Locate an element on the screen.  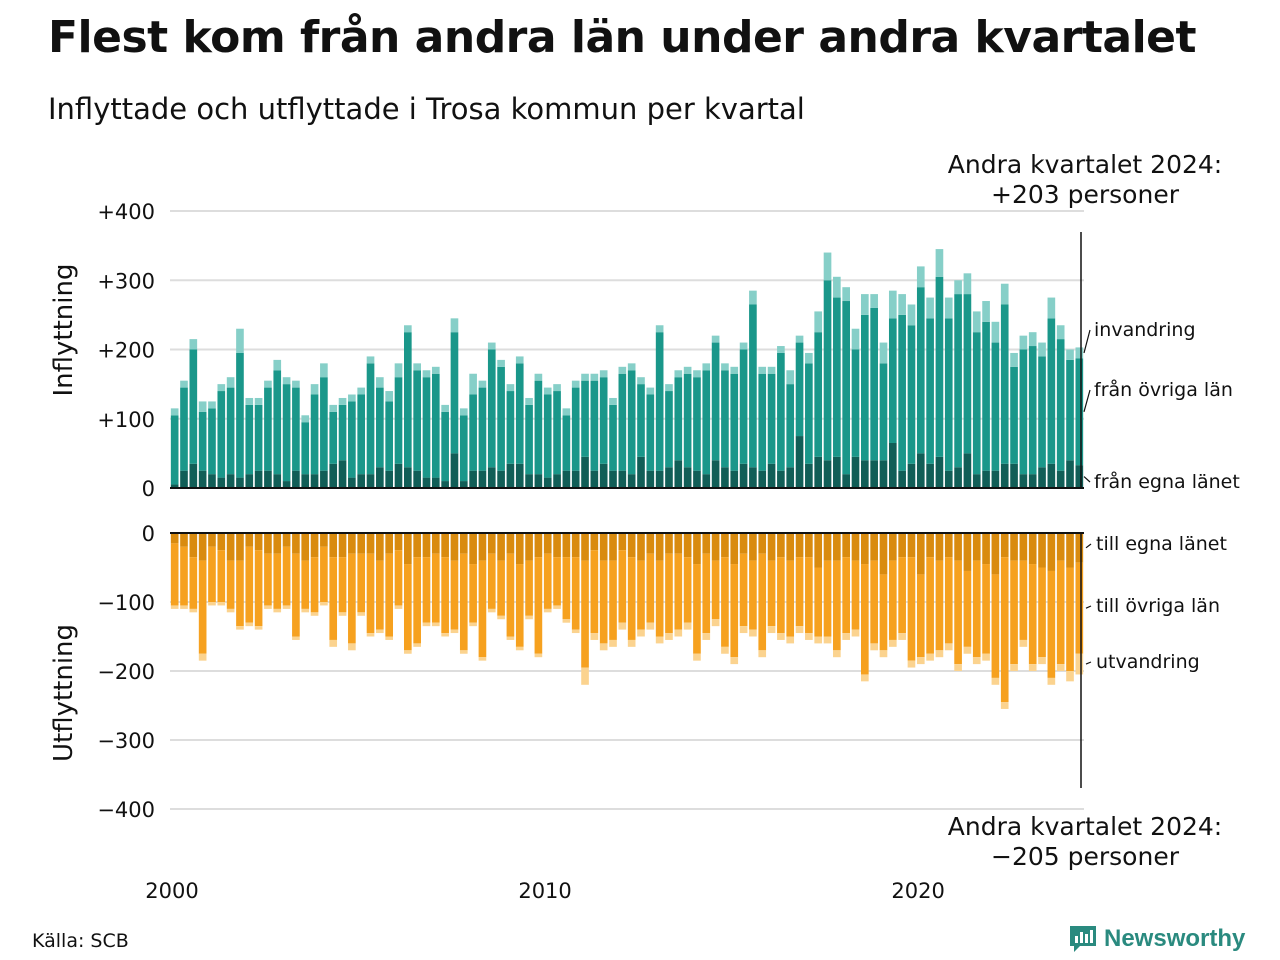
upper-y-axis-title: Inflyttning is located at coordinates (64, 330).